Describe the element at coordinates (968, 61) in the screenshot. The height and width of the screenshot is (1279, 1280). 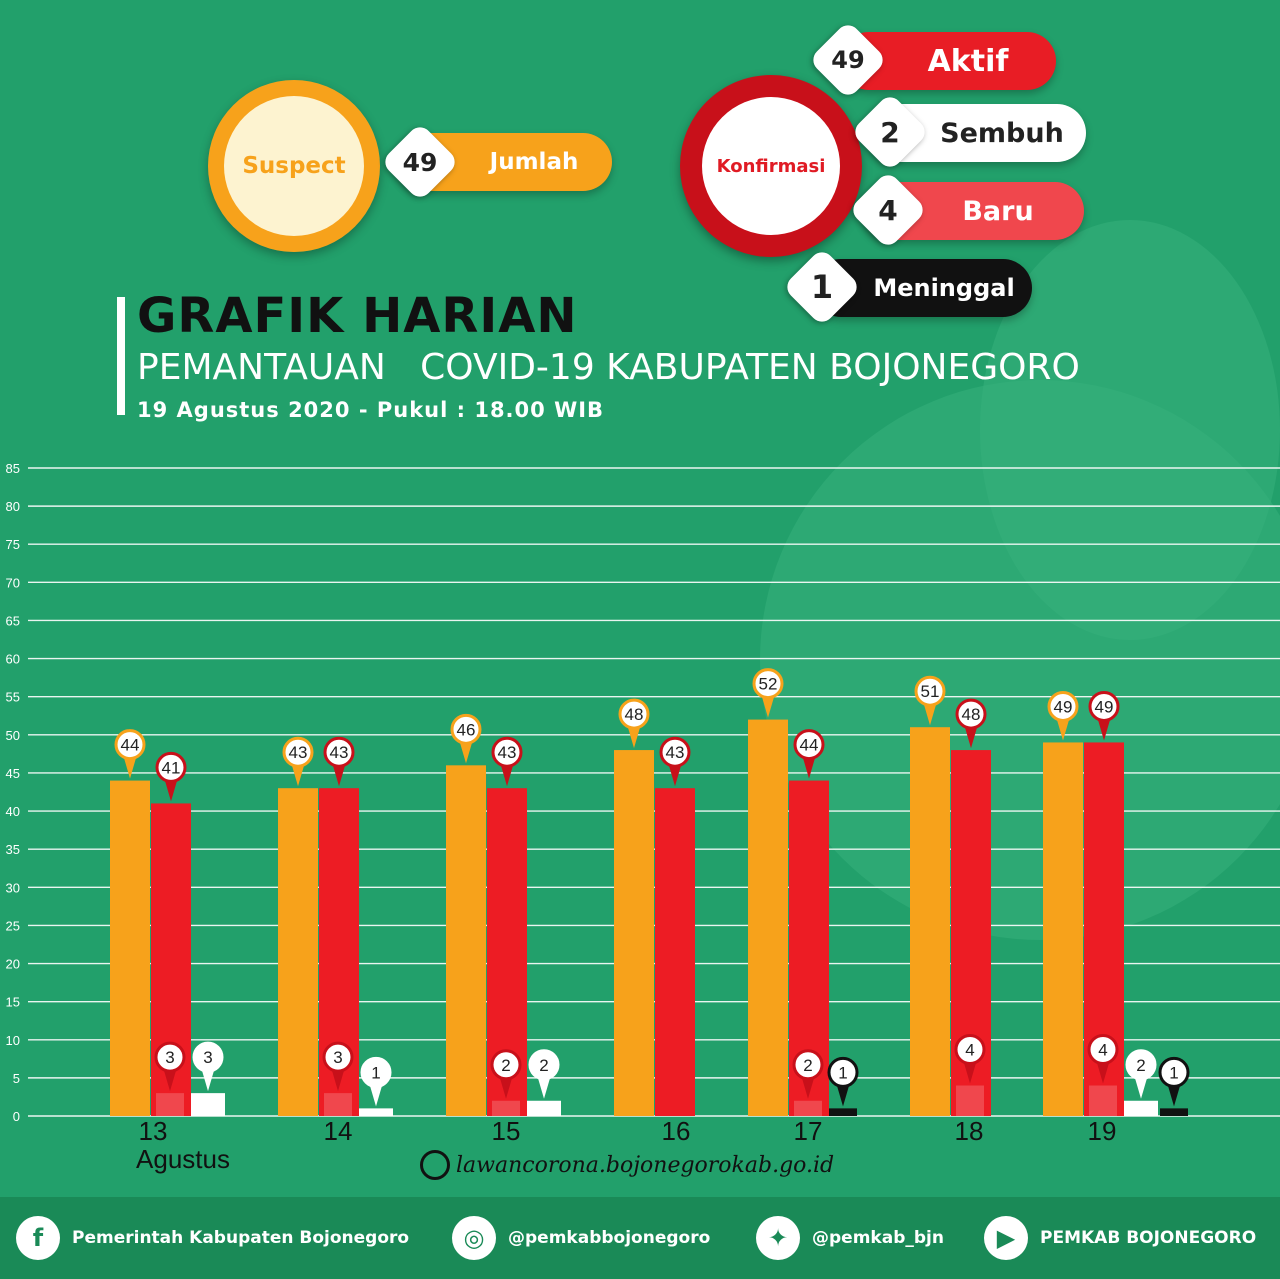
I see `aktif-label: Aktif` at that location.